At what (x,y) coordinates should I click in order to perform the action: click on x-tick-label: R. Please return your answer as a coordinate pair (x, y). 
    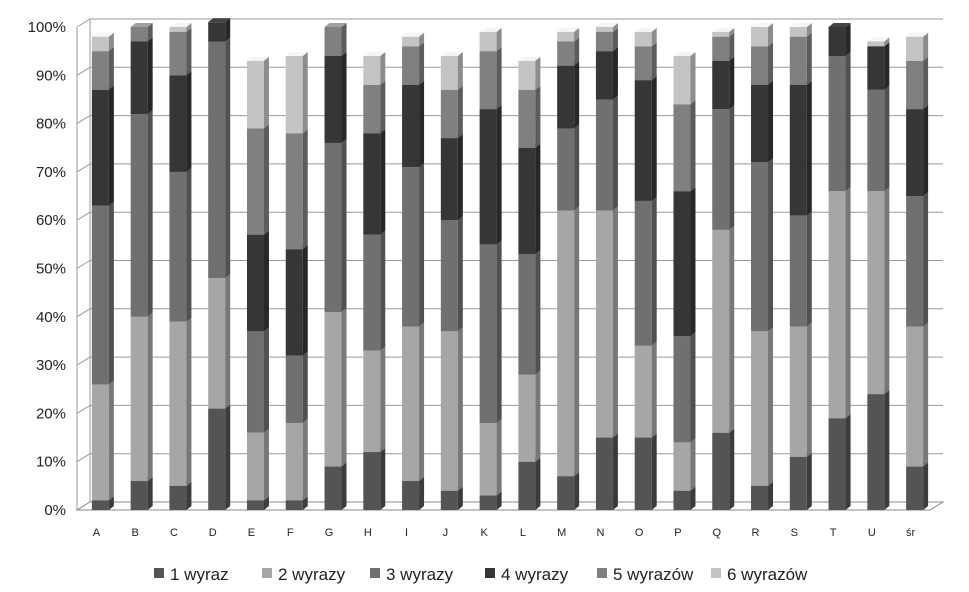
    Looking at the image, I should click on (756, 533).